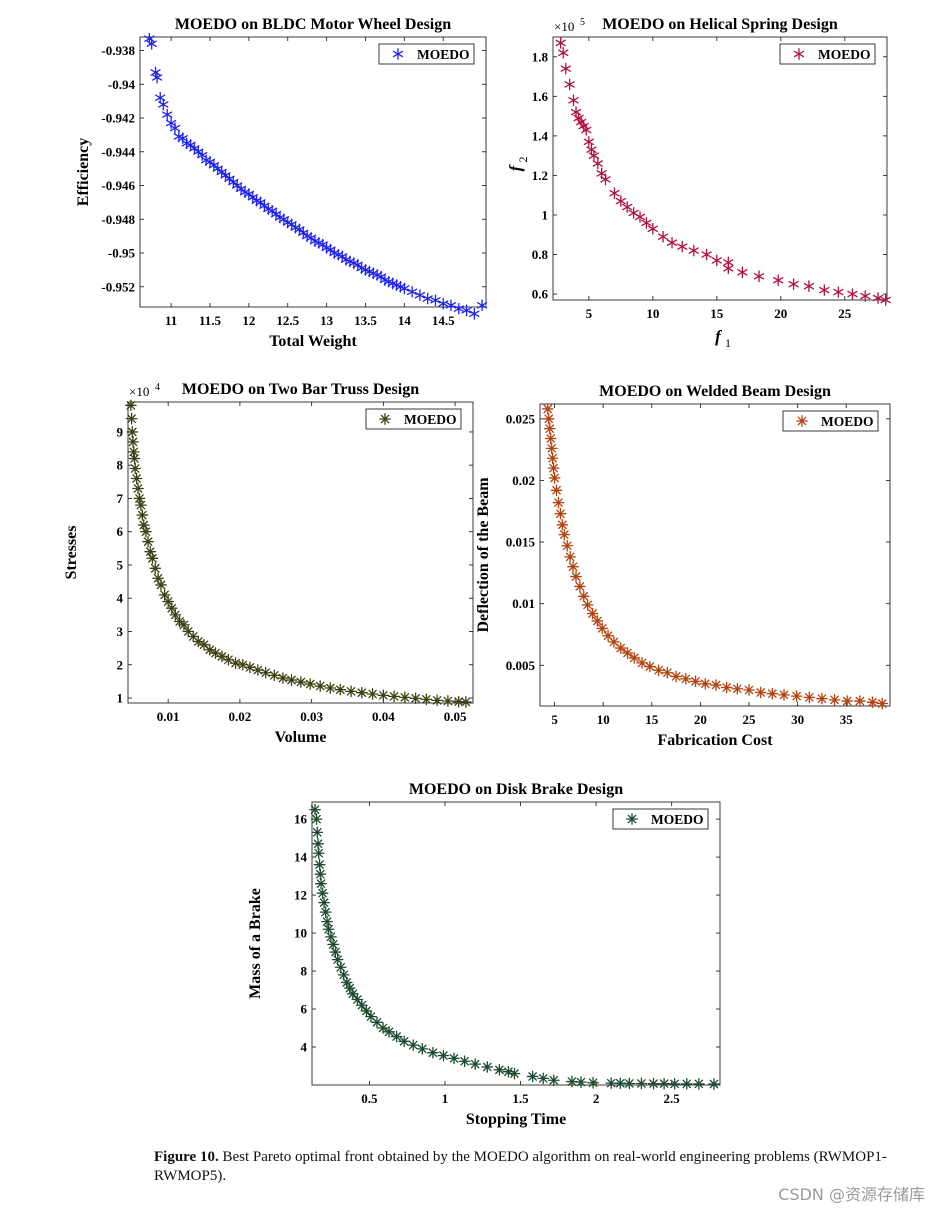 The width and height of the screenshot is (939, 1211). I want to click on x-tick-label: 0.03, so click(311, 716).